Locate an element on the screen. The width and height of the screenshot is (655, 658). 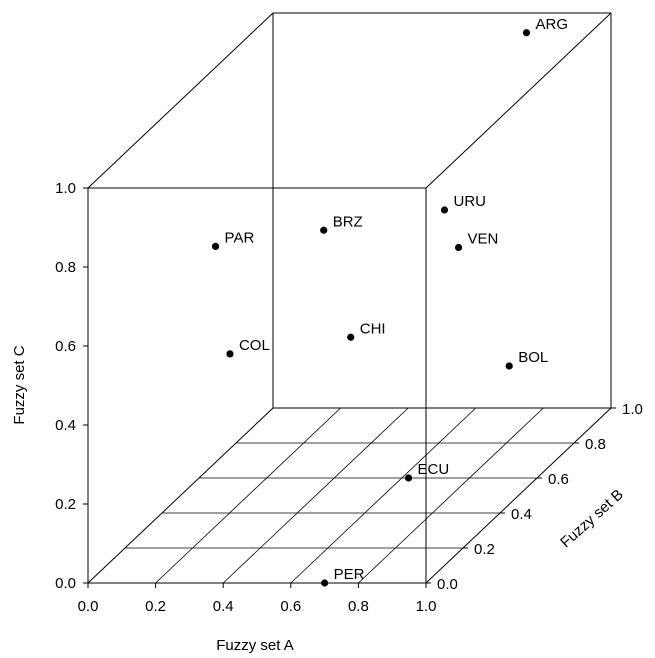
x-tick-label: 0.0 is located at coordinates (88, 606).